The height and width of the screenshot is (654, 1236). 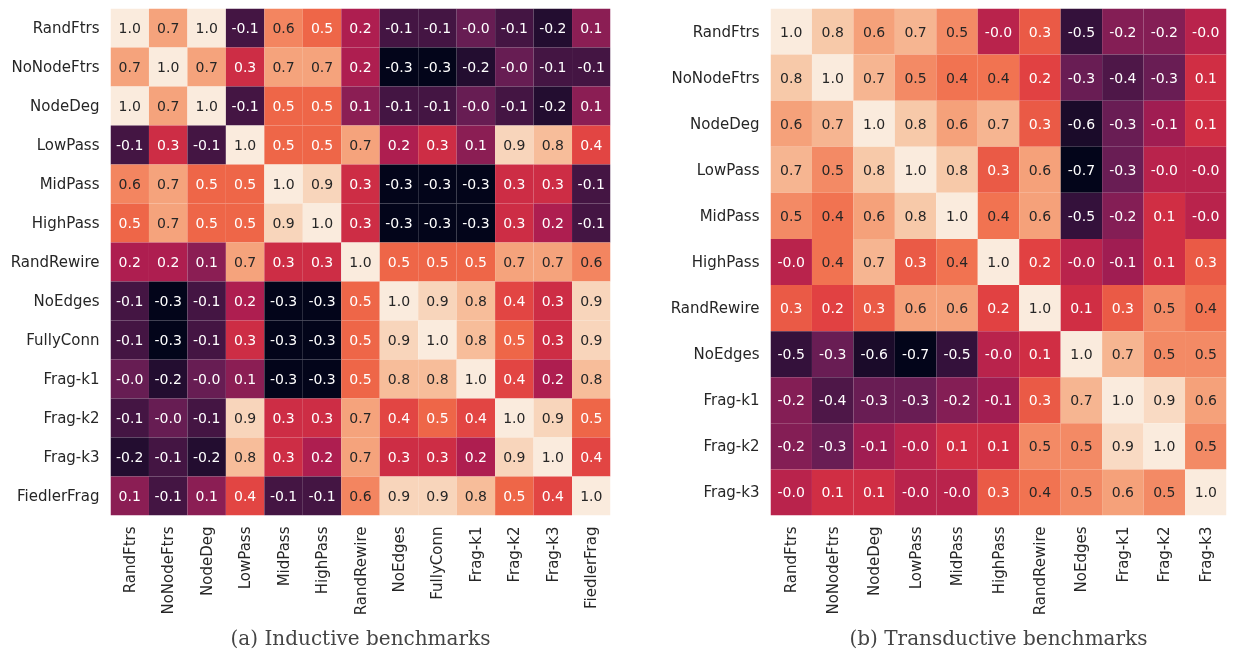 I want to click on x-tick-label: Frag-k2, so click(x=514, y=554).